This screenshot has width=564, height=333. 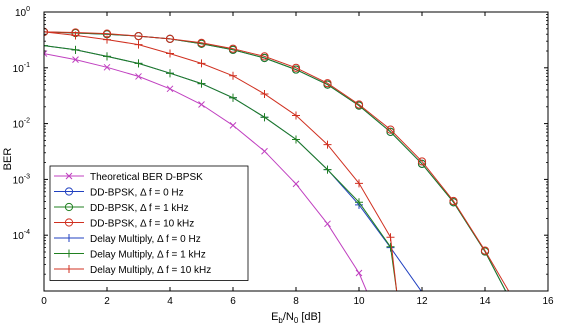 What do you see at coordinates (309, 317) in the screenshot?
I see `x-axis-label-tail: [dB]` at bounding box center [309, 317].